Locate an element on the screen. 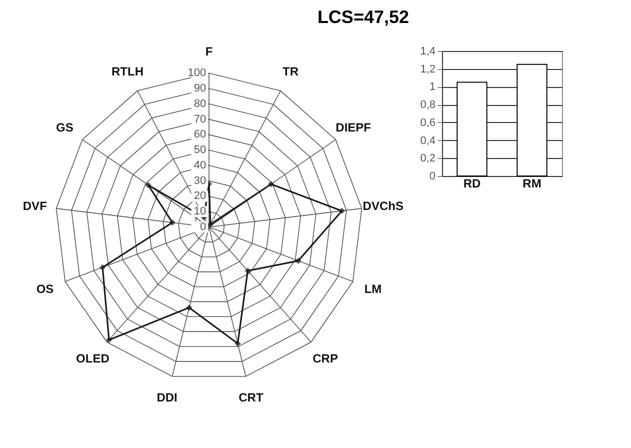 This screenshot has width=631, height=448. chart-title: LCS=47,52 is located at coordinates (363, 17).